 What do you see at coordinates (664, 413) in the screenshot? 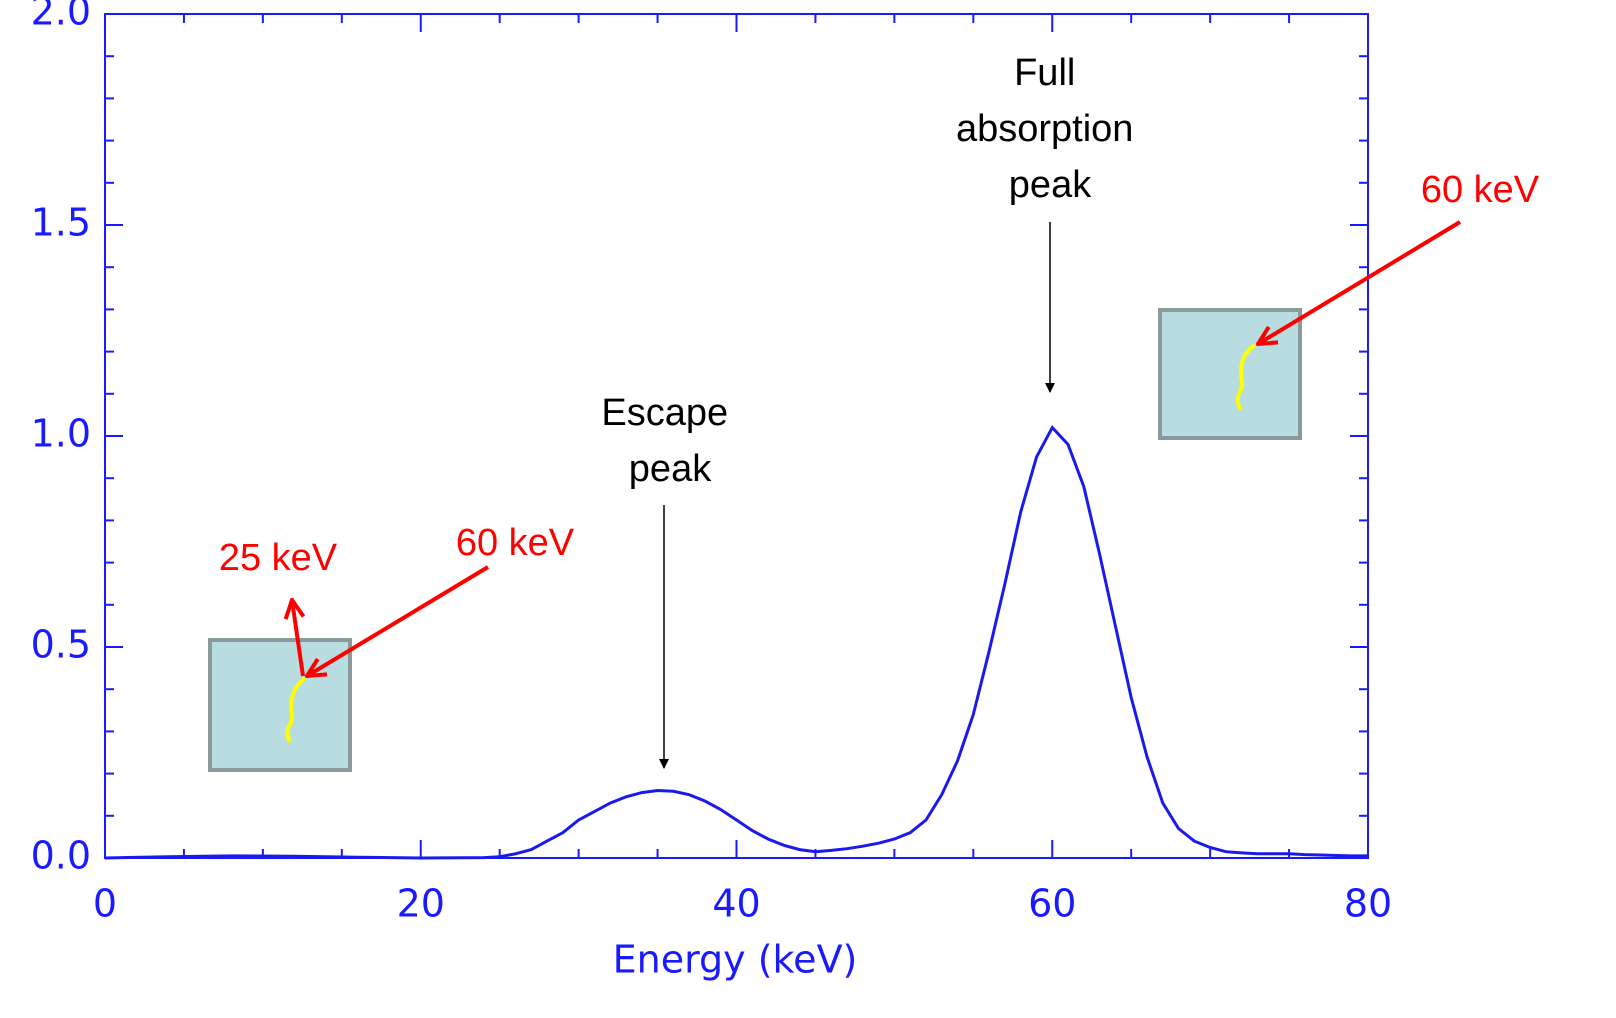
I see `annotation-line: Escape` at bounding box center [664, 413].